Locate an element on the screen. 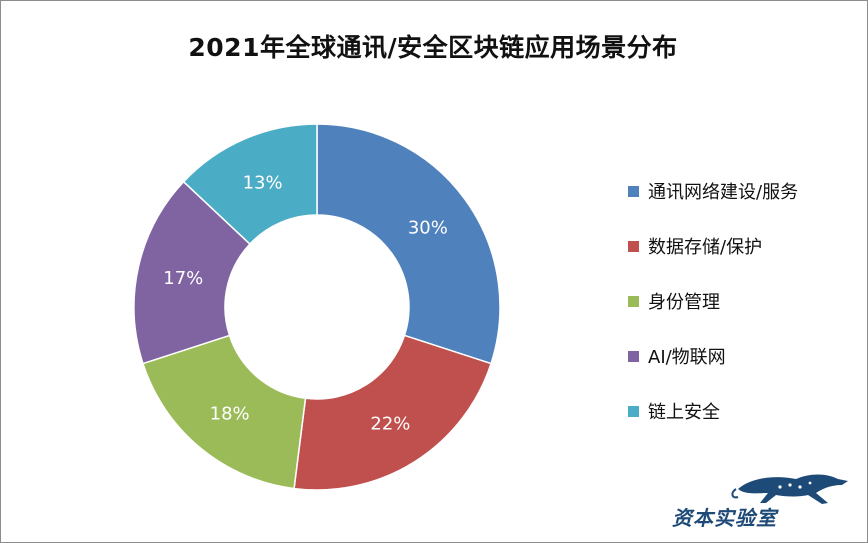  legend-label: 身份管理 is located at coordinates (684, 302).